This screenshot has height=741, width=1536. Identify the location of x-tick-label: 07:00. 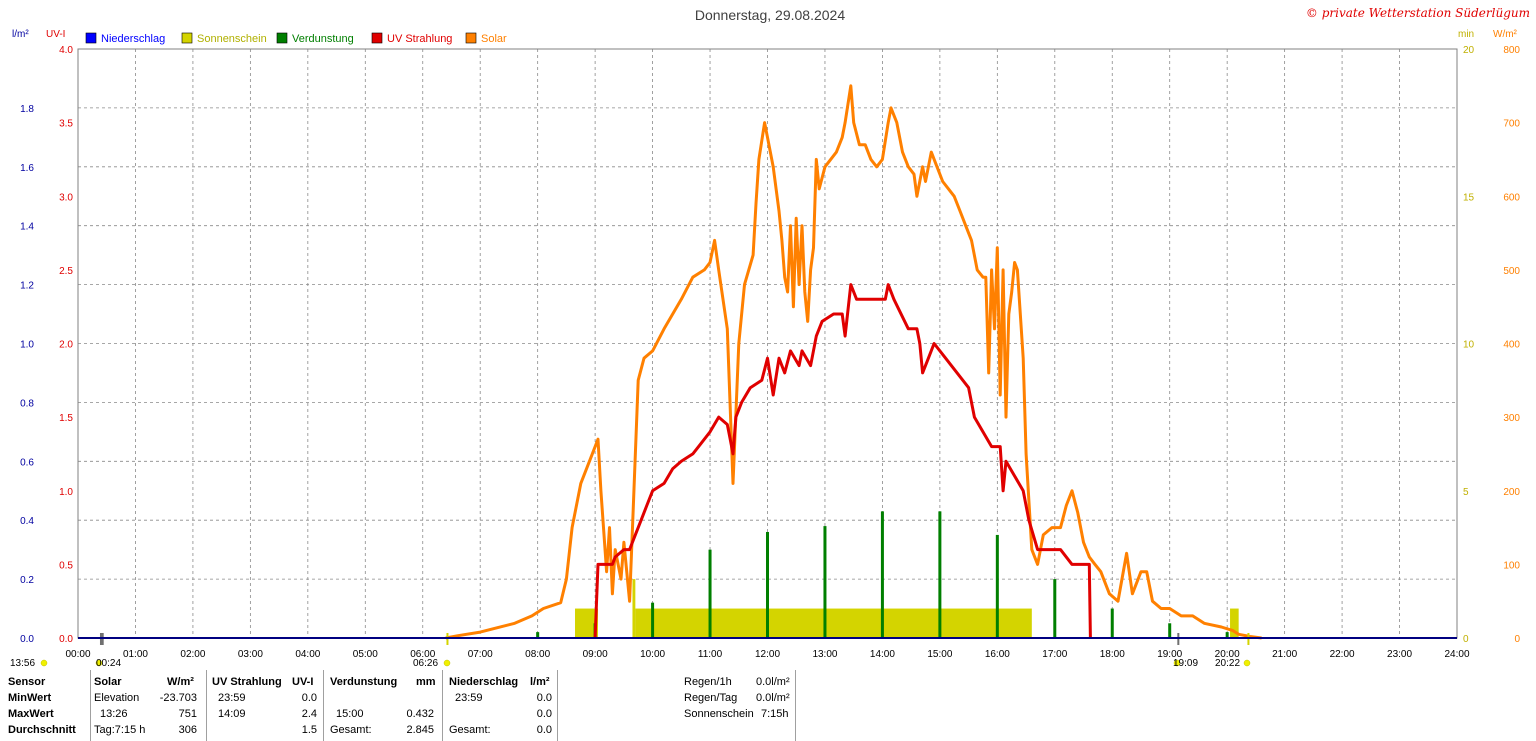
(480, 654).